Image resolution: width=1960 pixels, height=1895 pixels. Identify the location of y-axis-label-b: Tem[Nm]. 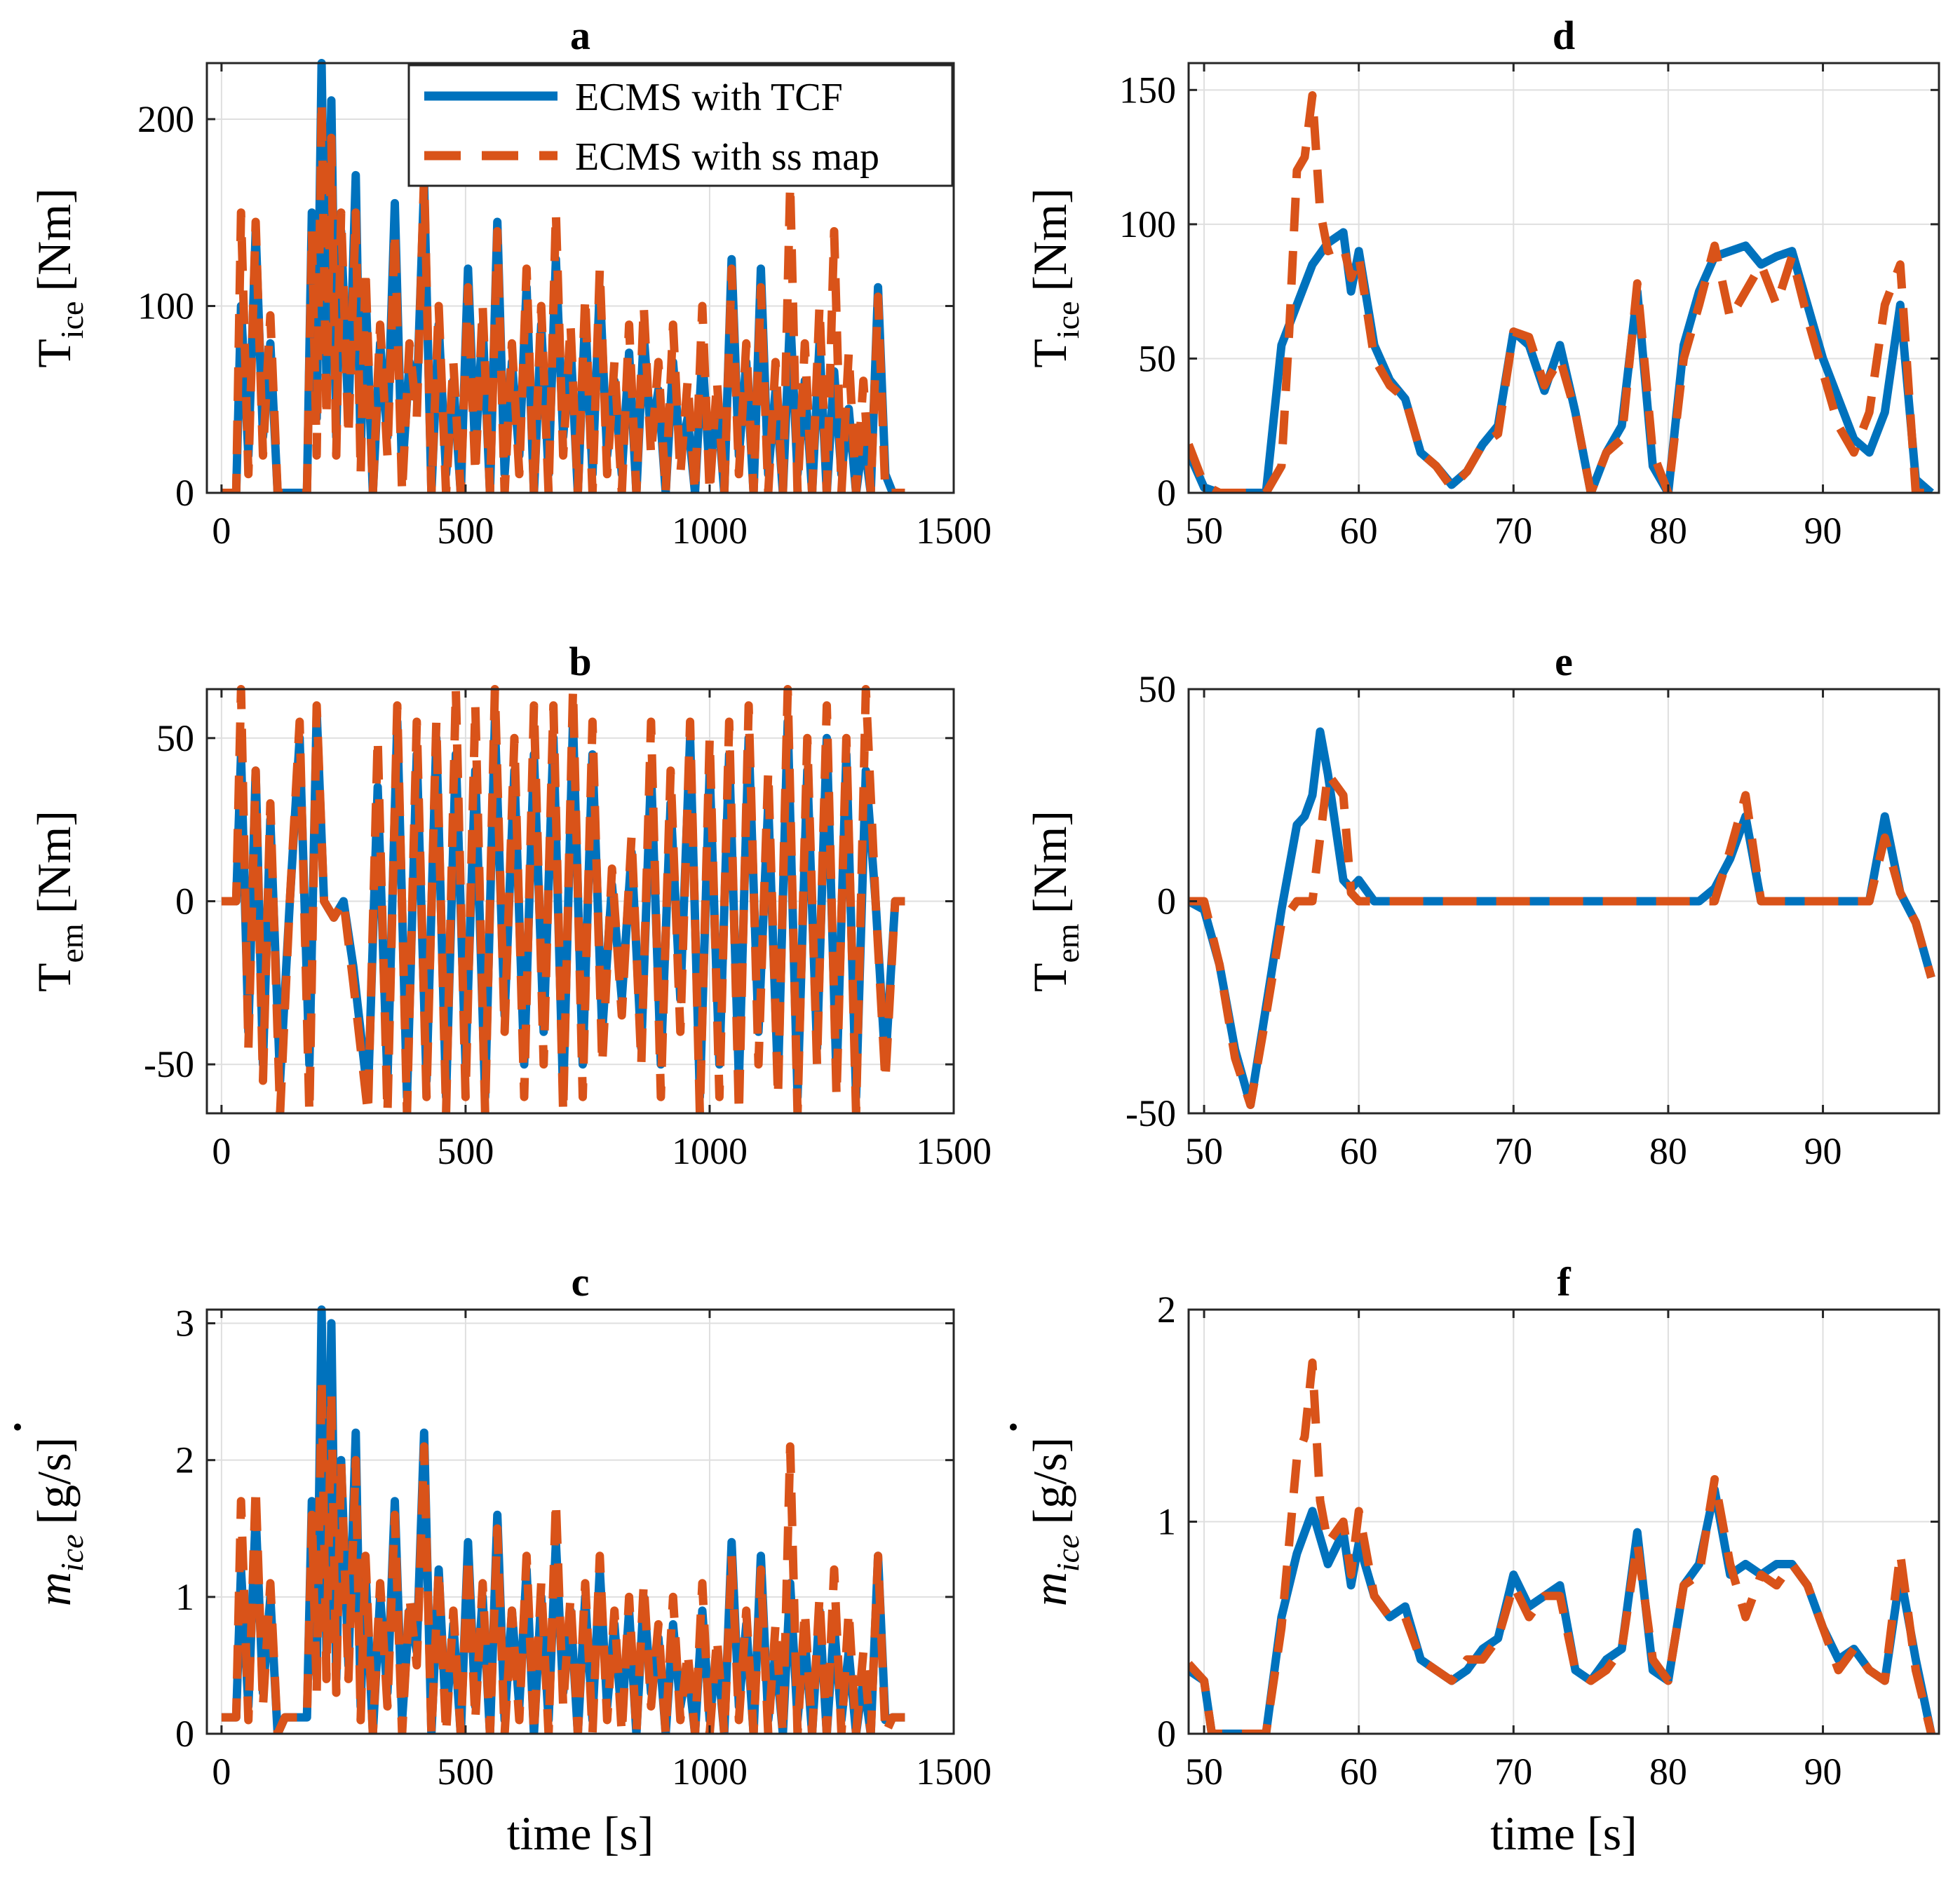
(59, 901).